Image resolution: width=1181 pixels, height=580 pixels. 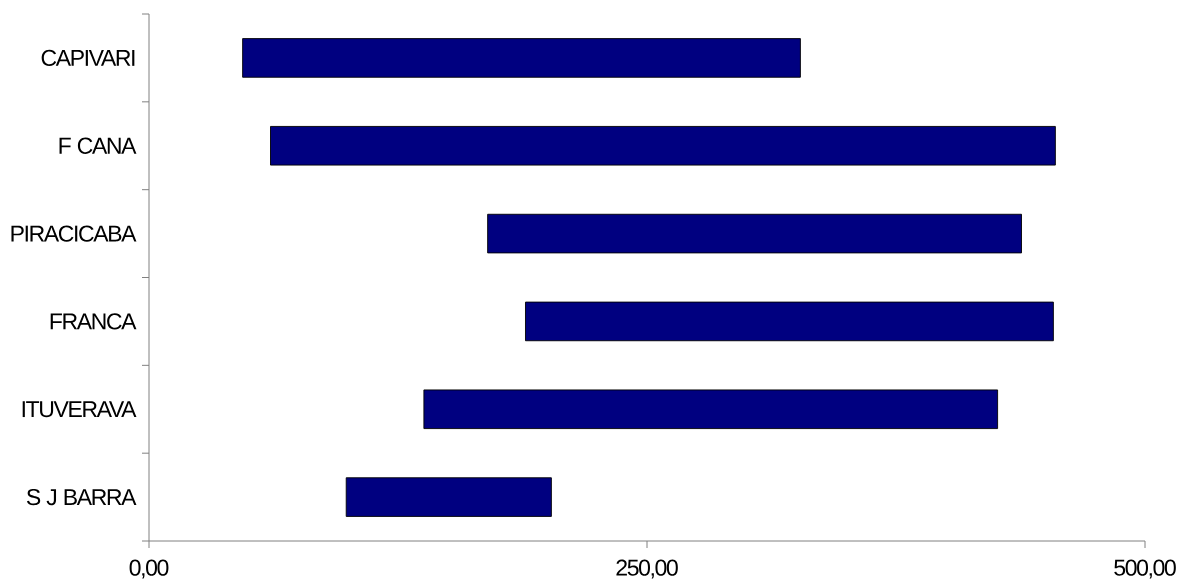 I want to click on y-tick-label: F CANA, so click(x=98, y=145).